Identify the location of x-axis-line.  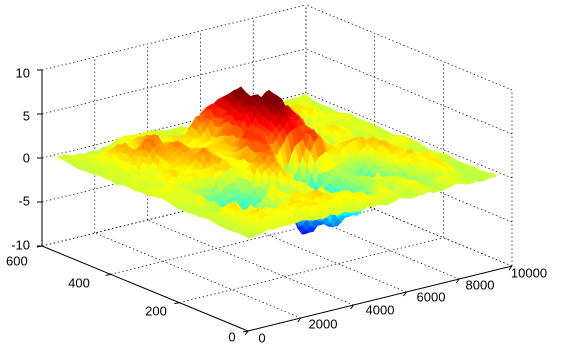
(380, 298).